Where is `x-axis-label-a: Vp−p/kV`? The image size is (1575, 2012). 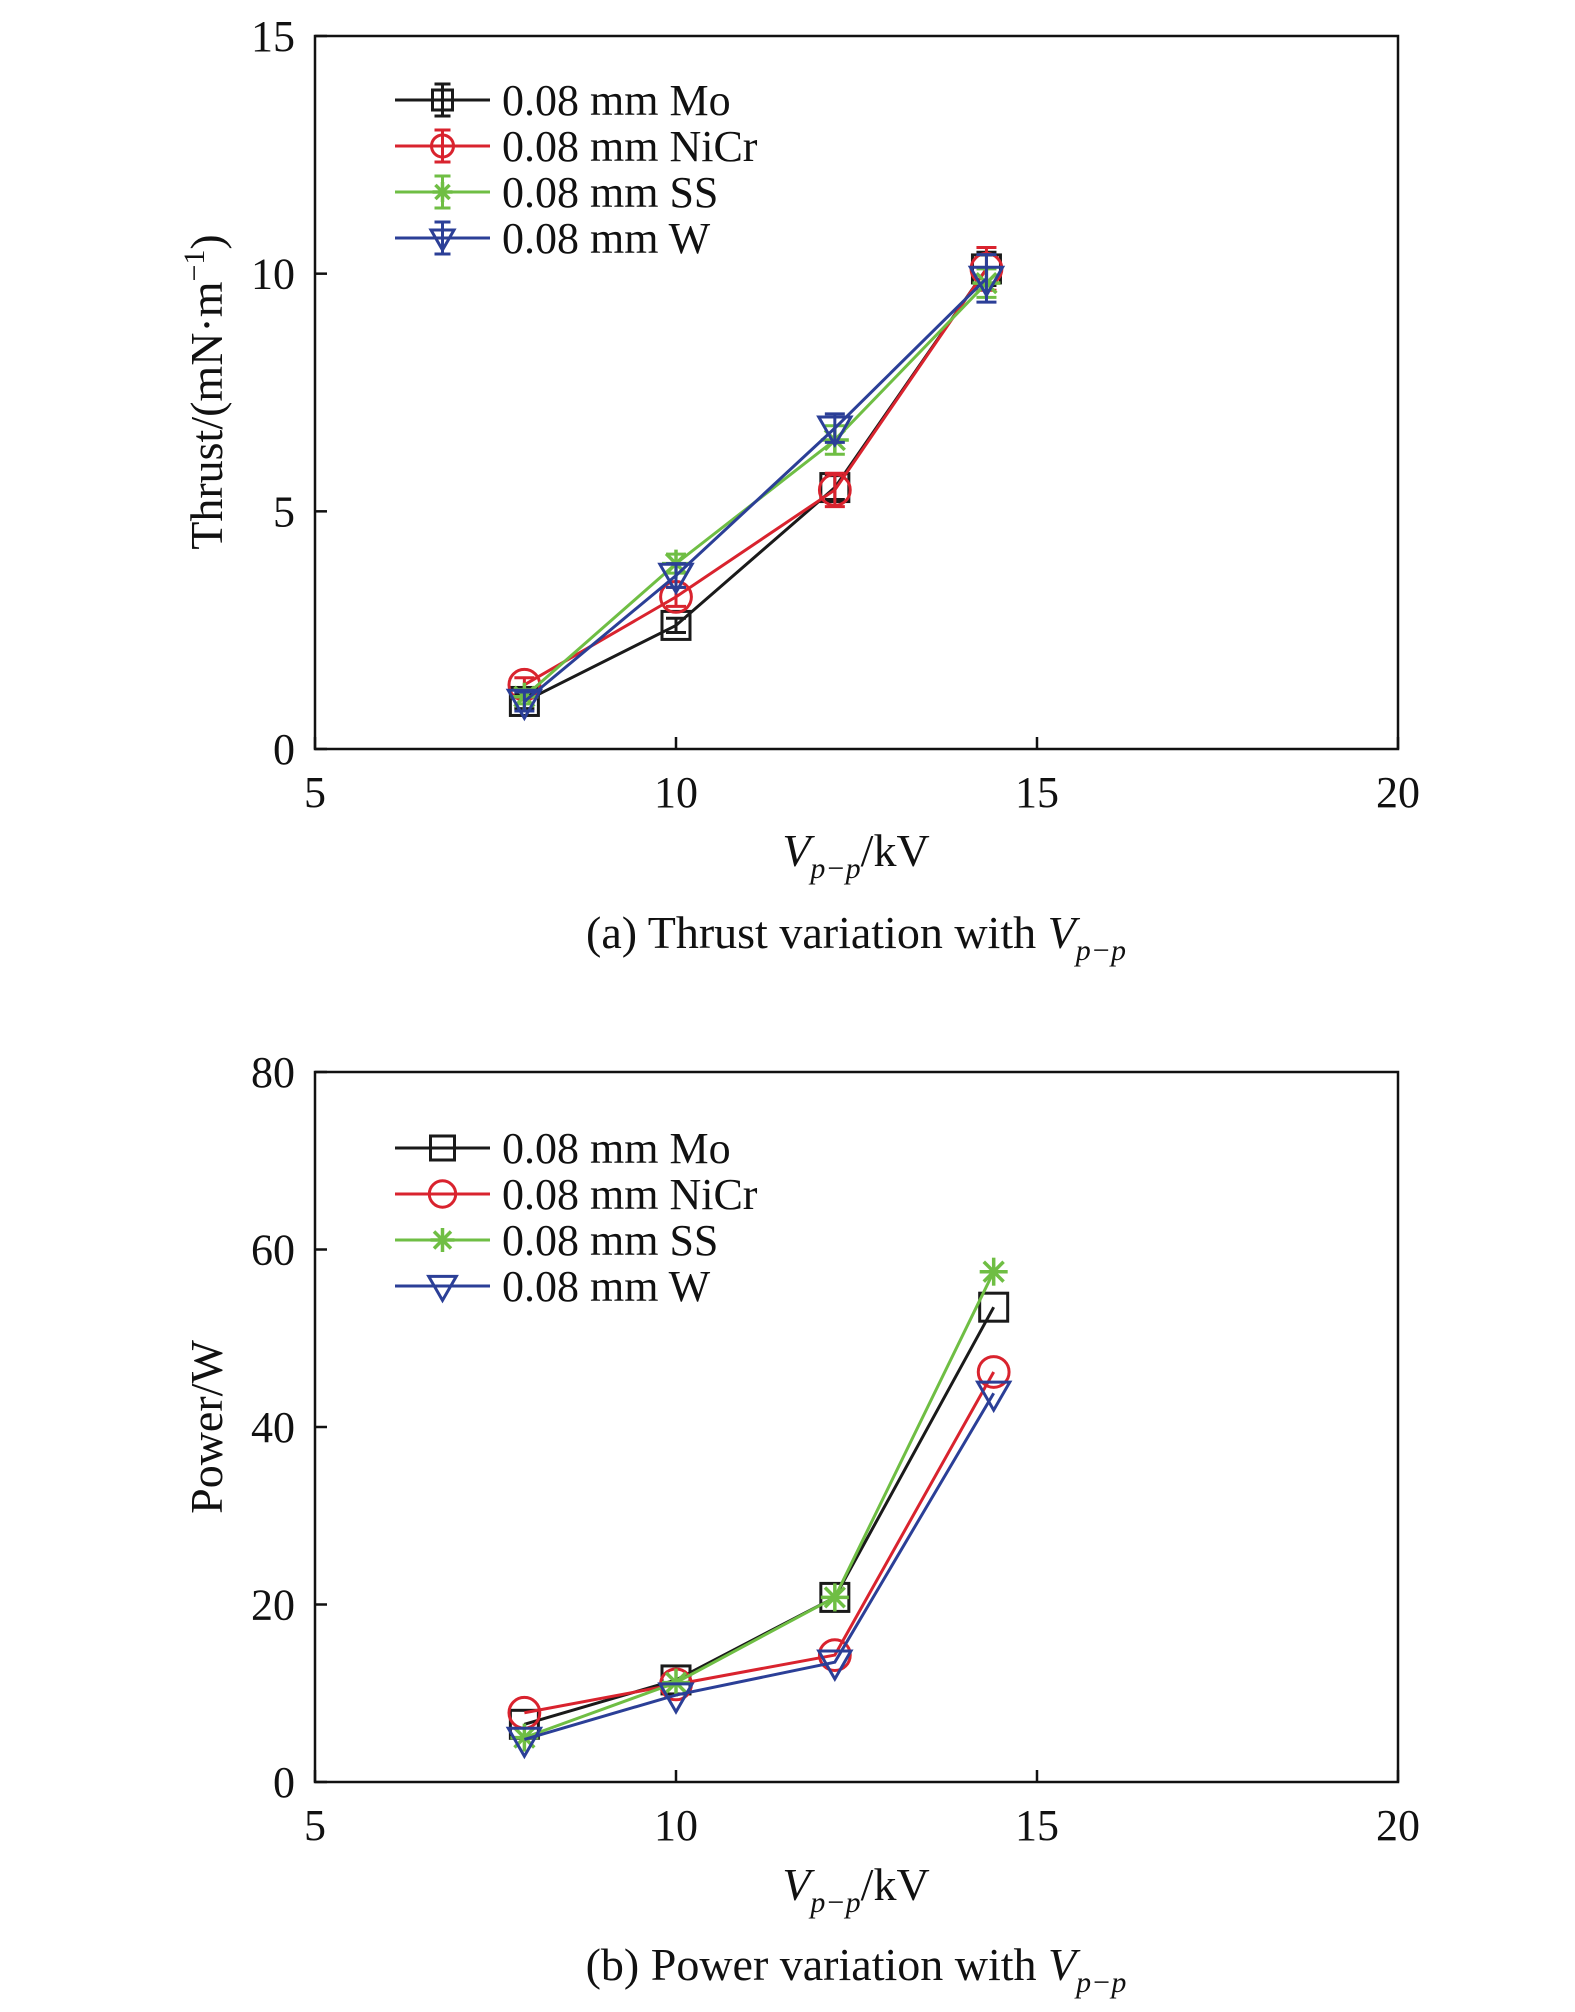
x-axis-label-a: Vp−p/kV is located at coordinates (855, 855).